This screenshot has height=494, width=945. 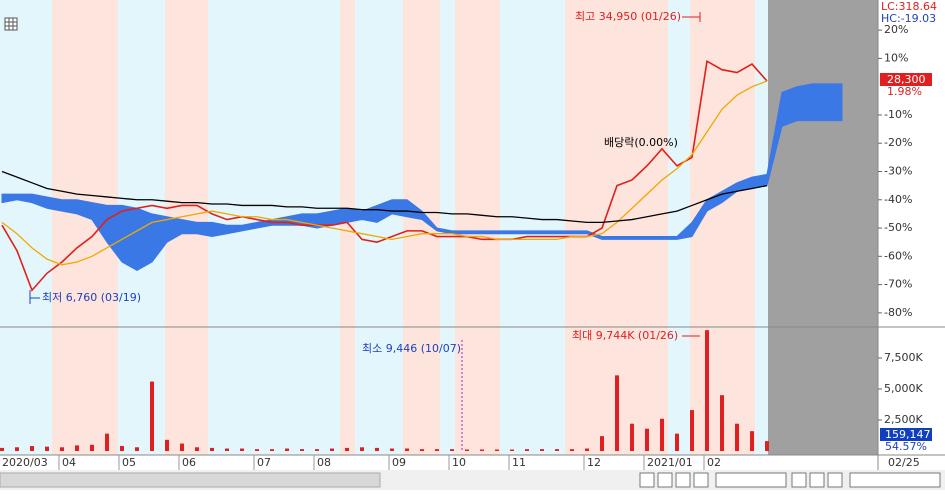 What do you see at coordinates (895, 480) in the screenshot?
I see `tool-strip` at bounding box center [895, 480].